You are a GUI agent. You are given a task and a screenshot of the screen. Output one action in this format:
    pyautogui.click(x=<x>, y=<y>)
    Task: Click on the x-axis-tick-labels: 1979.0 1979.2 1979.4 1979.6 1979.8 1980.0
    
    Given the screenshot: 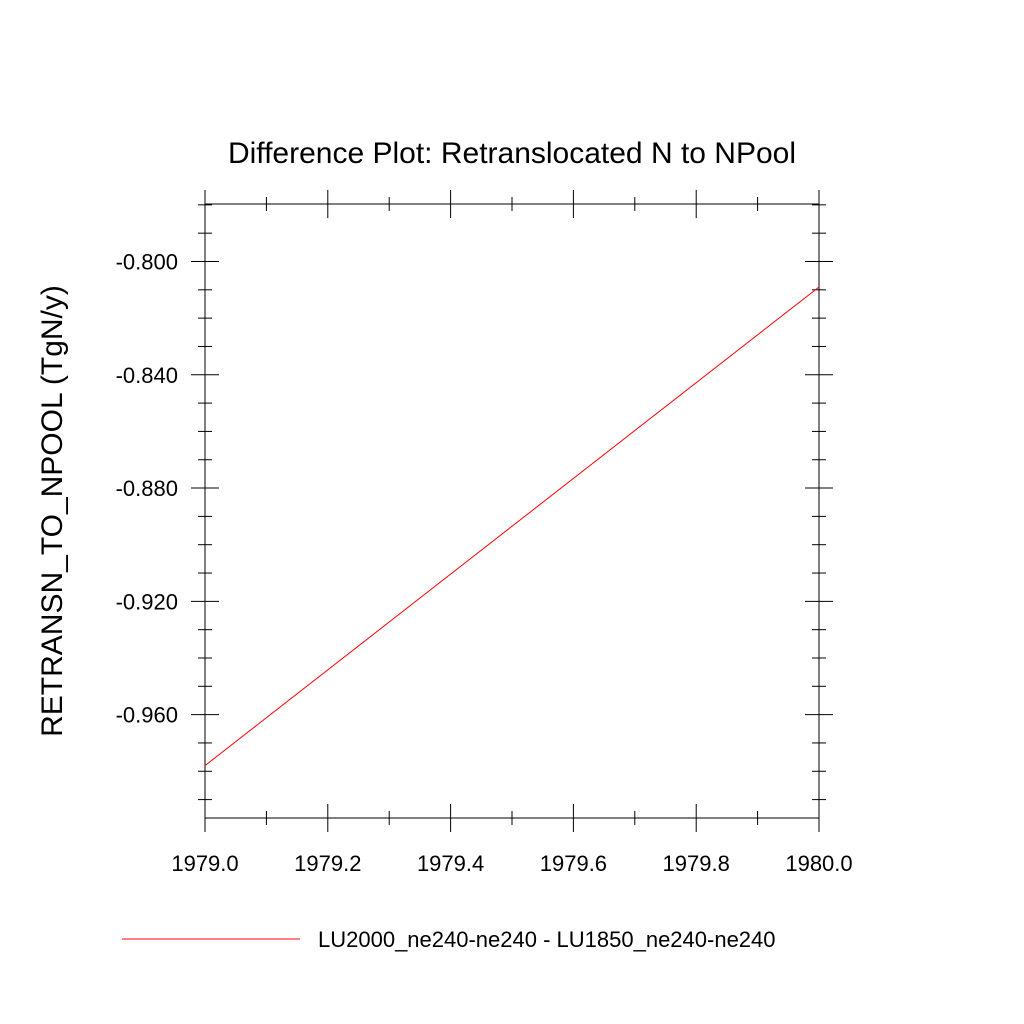 What is the action you would take?
    pyautogui.click(x=511, y=863)
    